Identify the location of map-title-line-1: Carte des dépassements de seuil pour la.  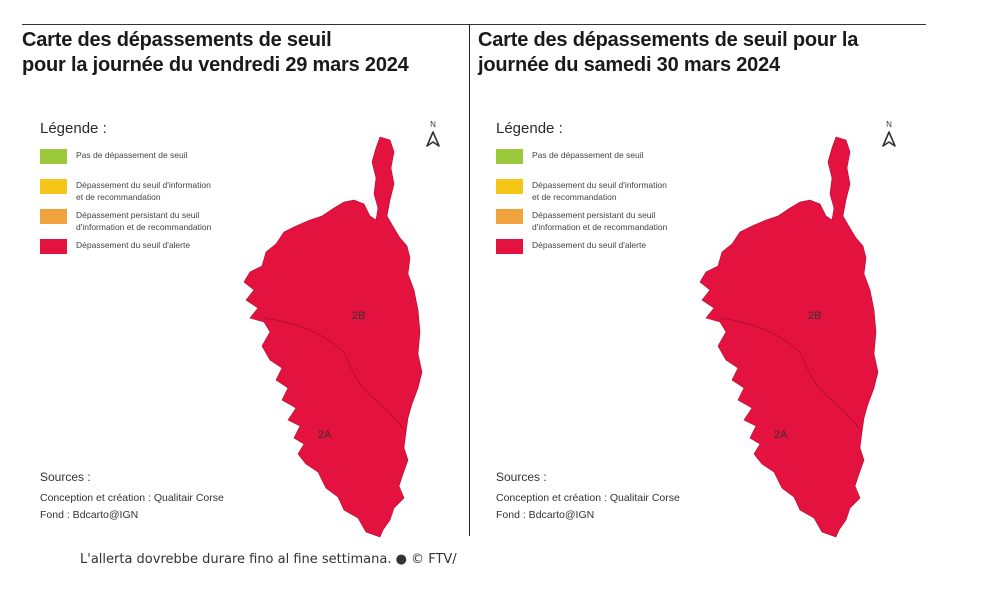
(668, 40).